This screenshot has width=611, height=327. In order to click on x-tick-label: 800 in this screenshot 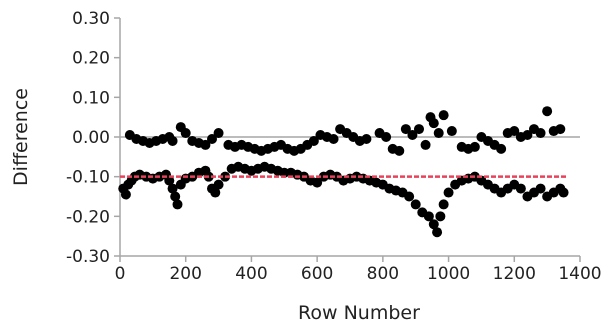, I will do `click(383, 274)`.